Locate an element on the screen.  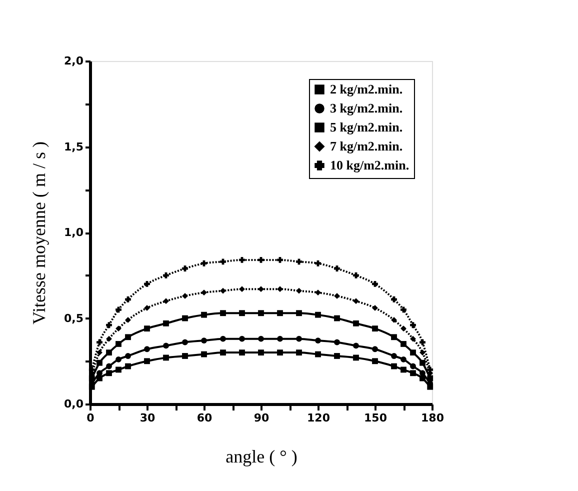
y-tick-label: 0,5 is located at coordinates (74, 318).